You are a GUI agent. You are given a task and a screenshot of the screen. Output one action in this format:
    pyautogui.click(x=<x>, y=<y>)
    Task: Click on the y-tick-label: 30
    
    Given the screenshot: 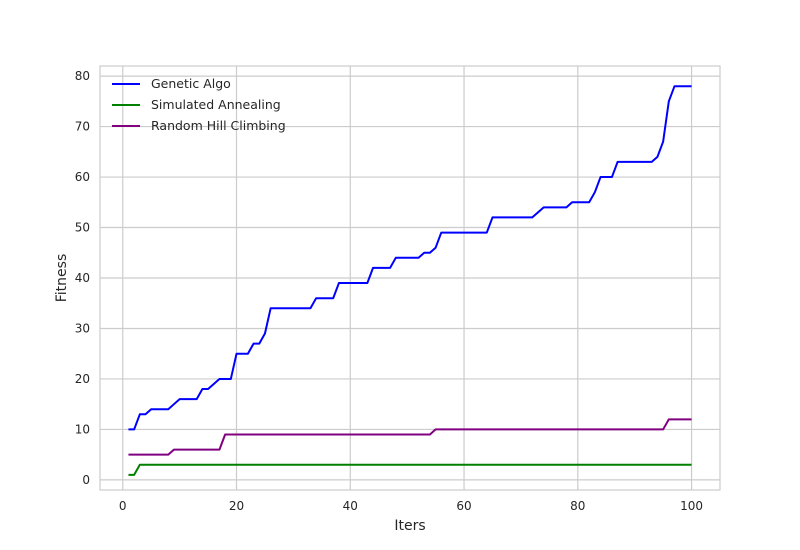 What is the action you would take?
    pyautogui.click(x=82, y=328)
    